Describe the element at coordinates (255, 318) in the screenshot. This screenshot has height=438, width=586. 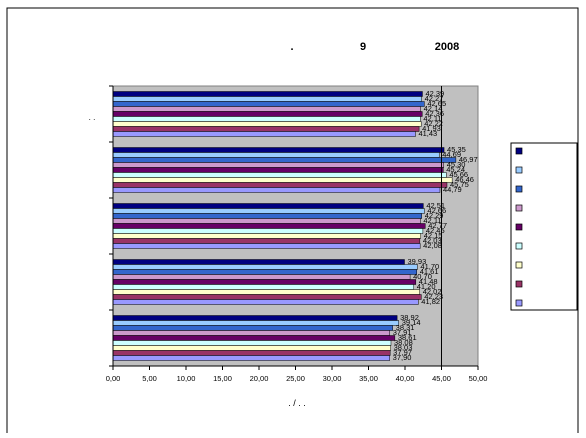
I see `bar-g5-s1` at that location.